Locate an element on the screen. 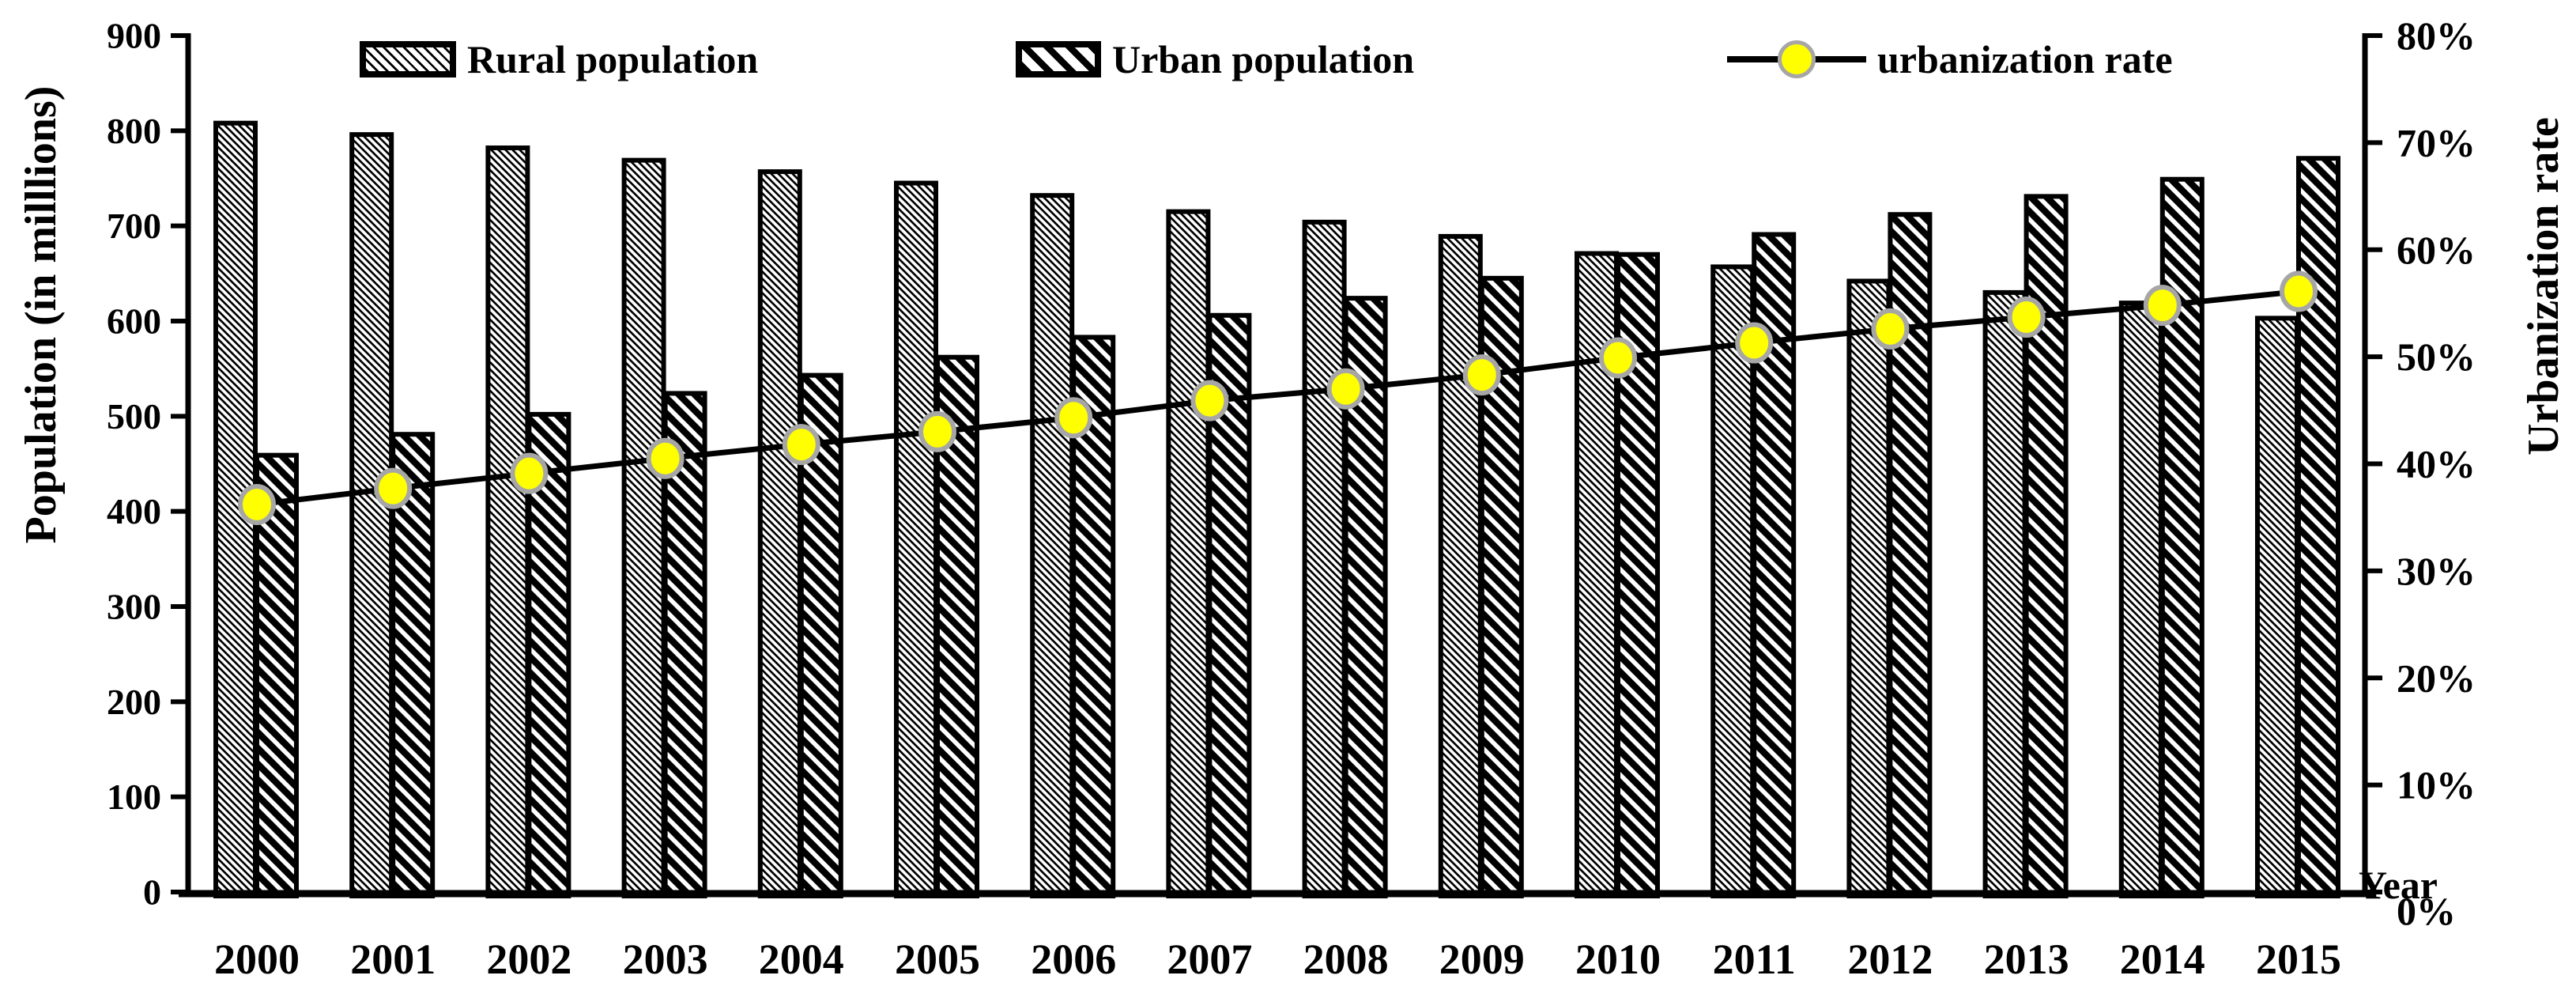 The width and height of the screenshot is (2576, 998). right-axis-tick-label: 70% is located at coordinates (2436, 142).